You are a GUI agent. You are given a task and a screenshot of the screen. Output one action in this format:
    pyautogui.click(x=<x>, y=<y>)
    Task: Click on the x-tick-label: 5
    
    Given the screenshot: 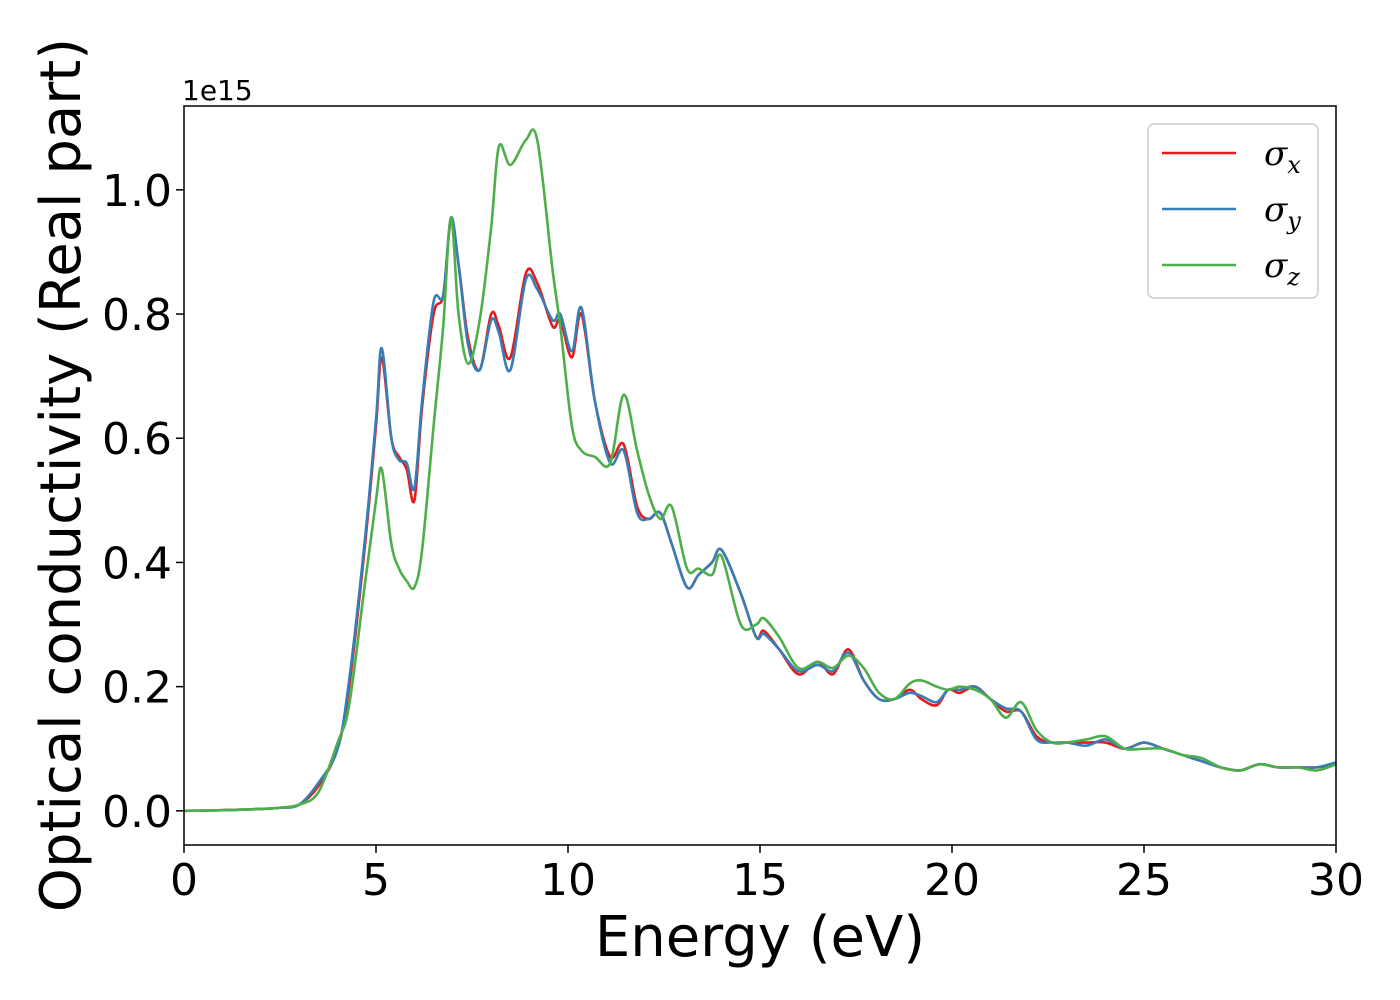 What is the action you would take?
    pyautogui.click(x=376, y=880)
    